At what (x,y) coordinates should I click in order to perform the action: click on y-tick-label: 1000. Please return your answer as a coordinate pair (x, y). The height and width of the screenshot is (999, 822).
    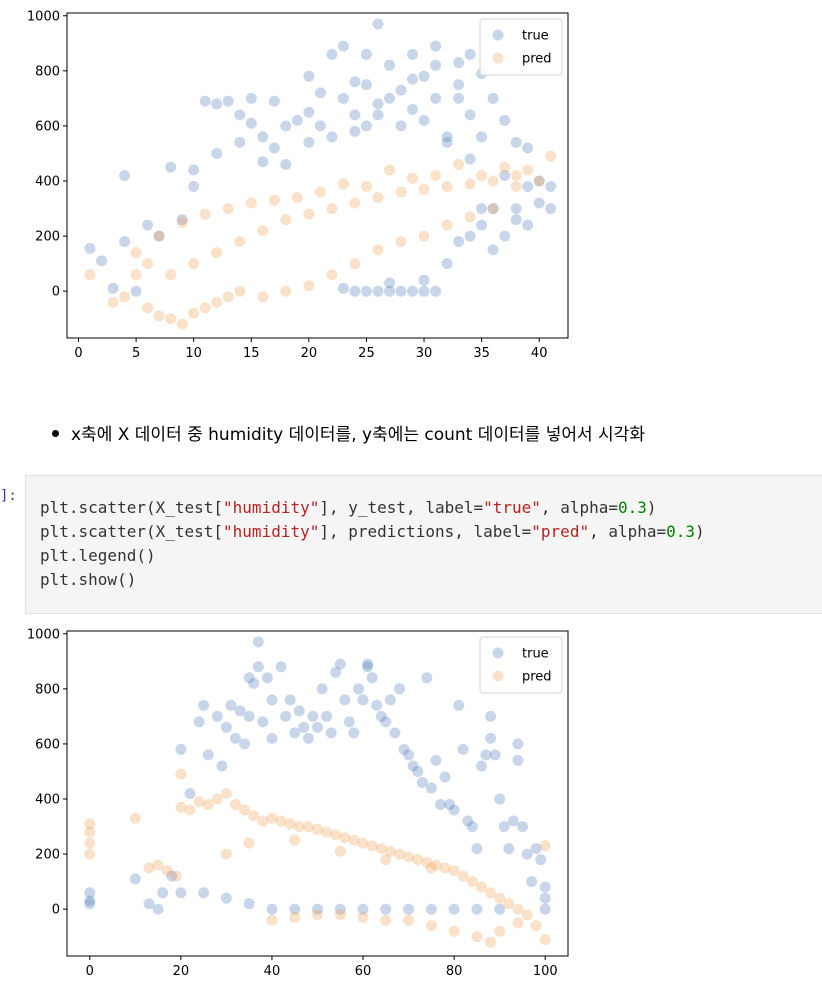
    Looking at the image, I should click on (43, 634).